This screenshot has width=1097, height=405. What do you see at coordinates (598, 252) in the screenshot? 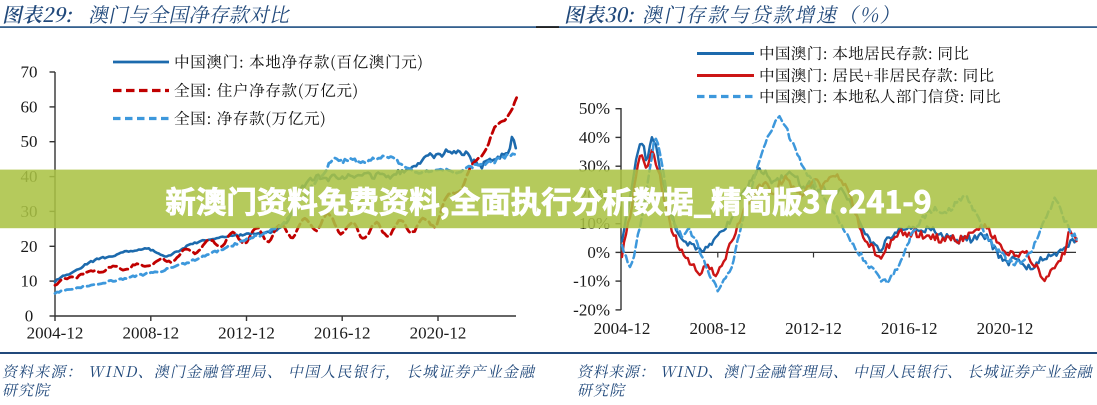
I see `svg-text: 0%` at bounding box center [598, 252].